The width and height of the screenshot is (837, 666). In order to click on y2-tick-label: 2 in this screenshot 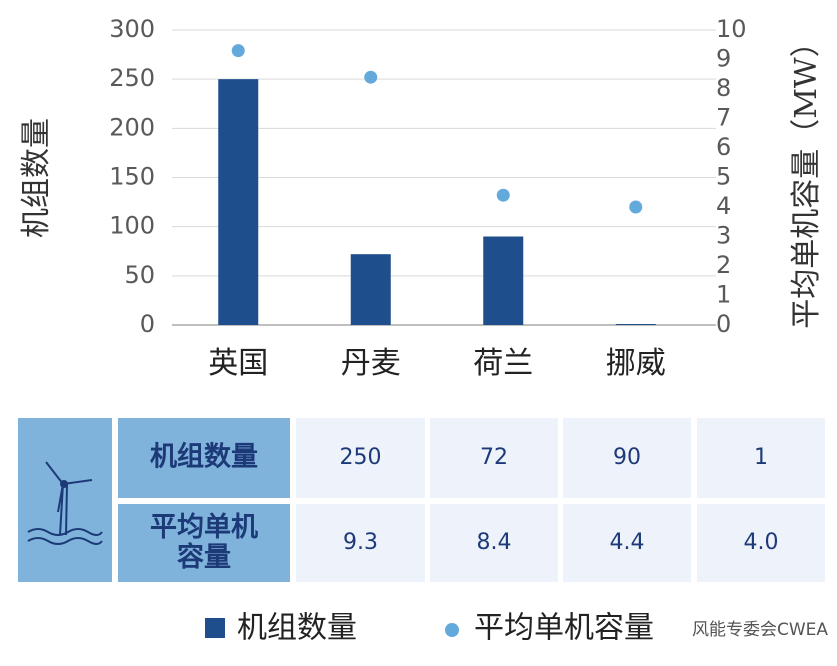, I will do `click(723, 265)`.